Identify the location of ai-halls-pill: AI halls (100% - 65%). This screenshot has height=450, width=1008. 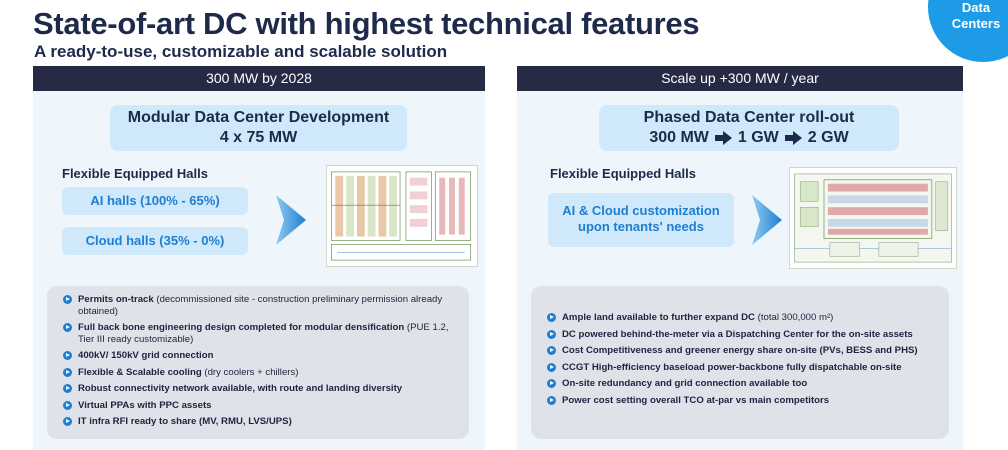
(155, 201).